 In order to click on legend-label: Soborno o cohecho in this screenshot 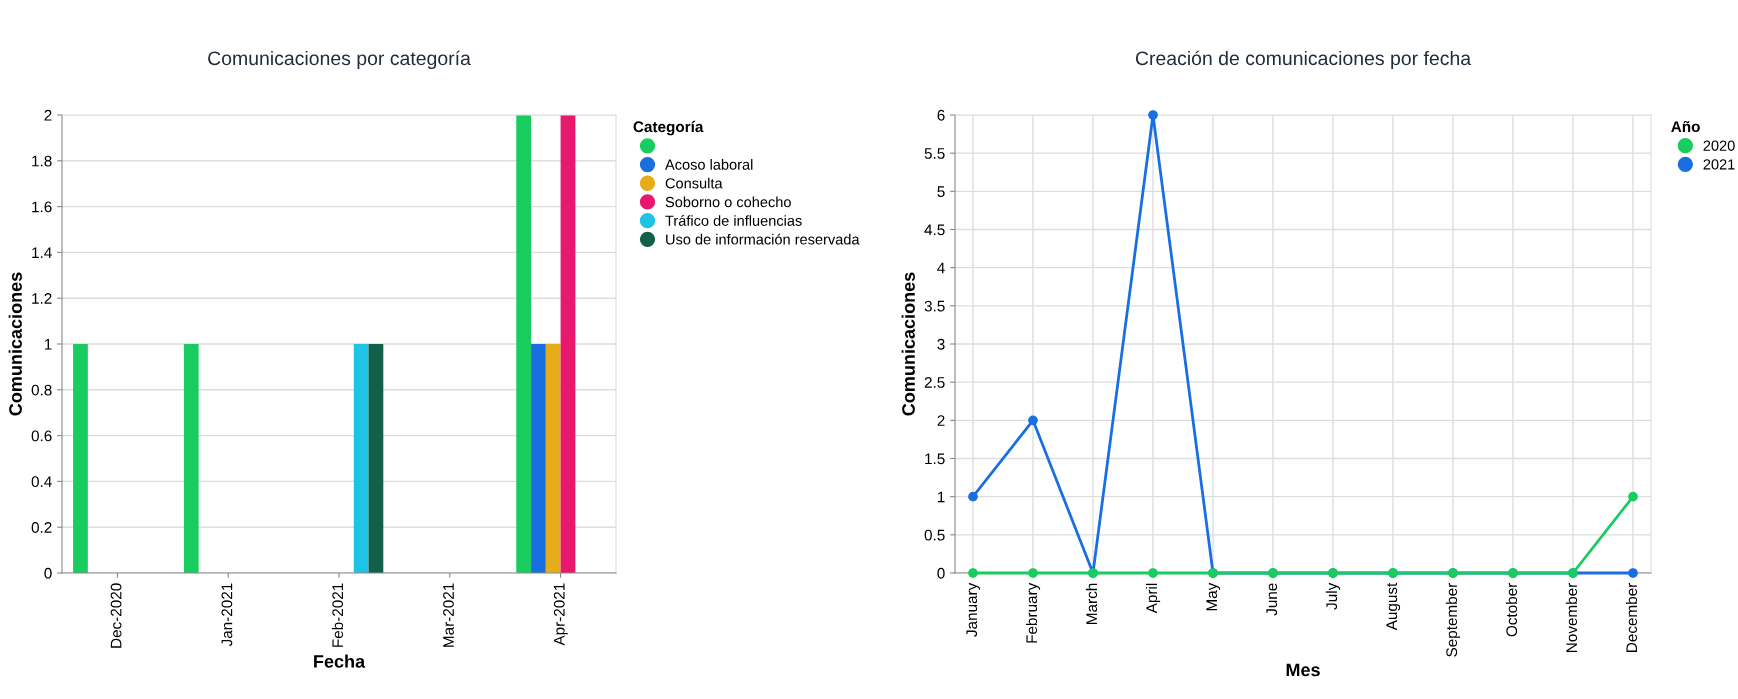, I will do `click(728, 202)`.